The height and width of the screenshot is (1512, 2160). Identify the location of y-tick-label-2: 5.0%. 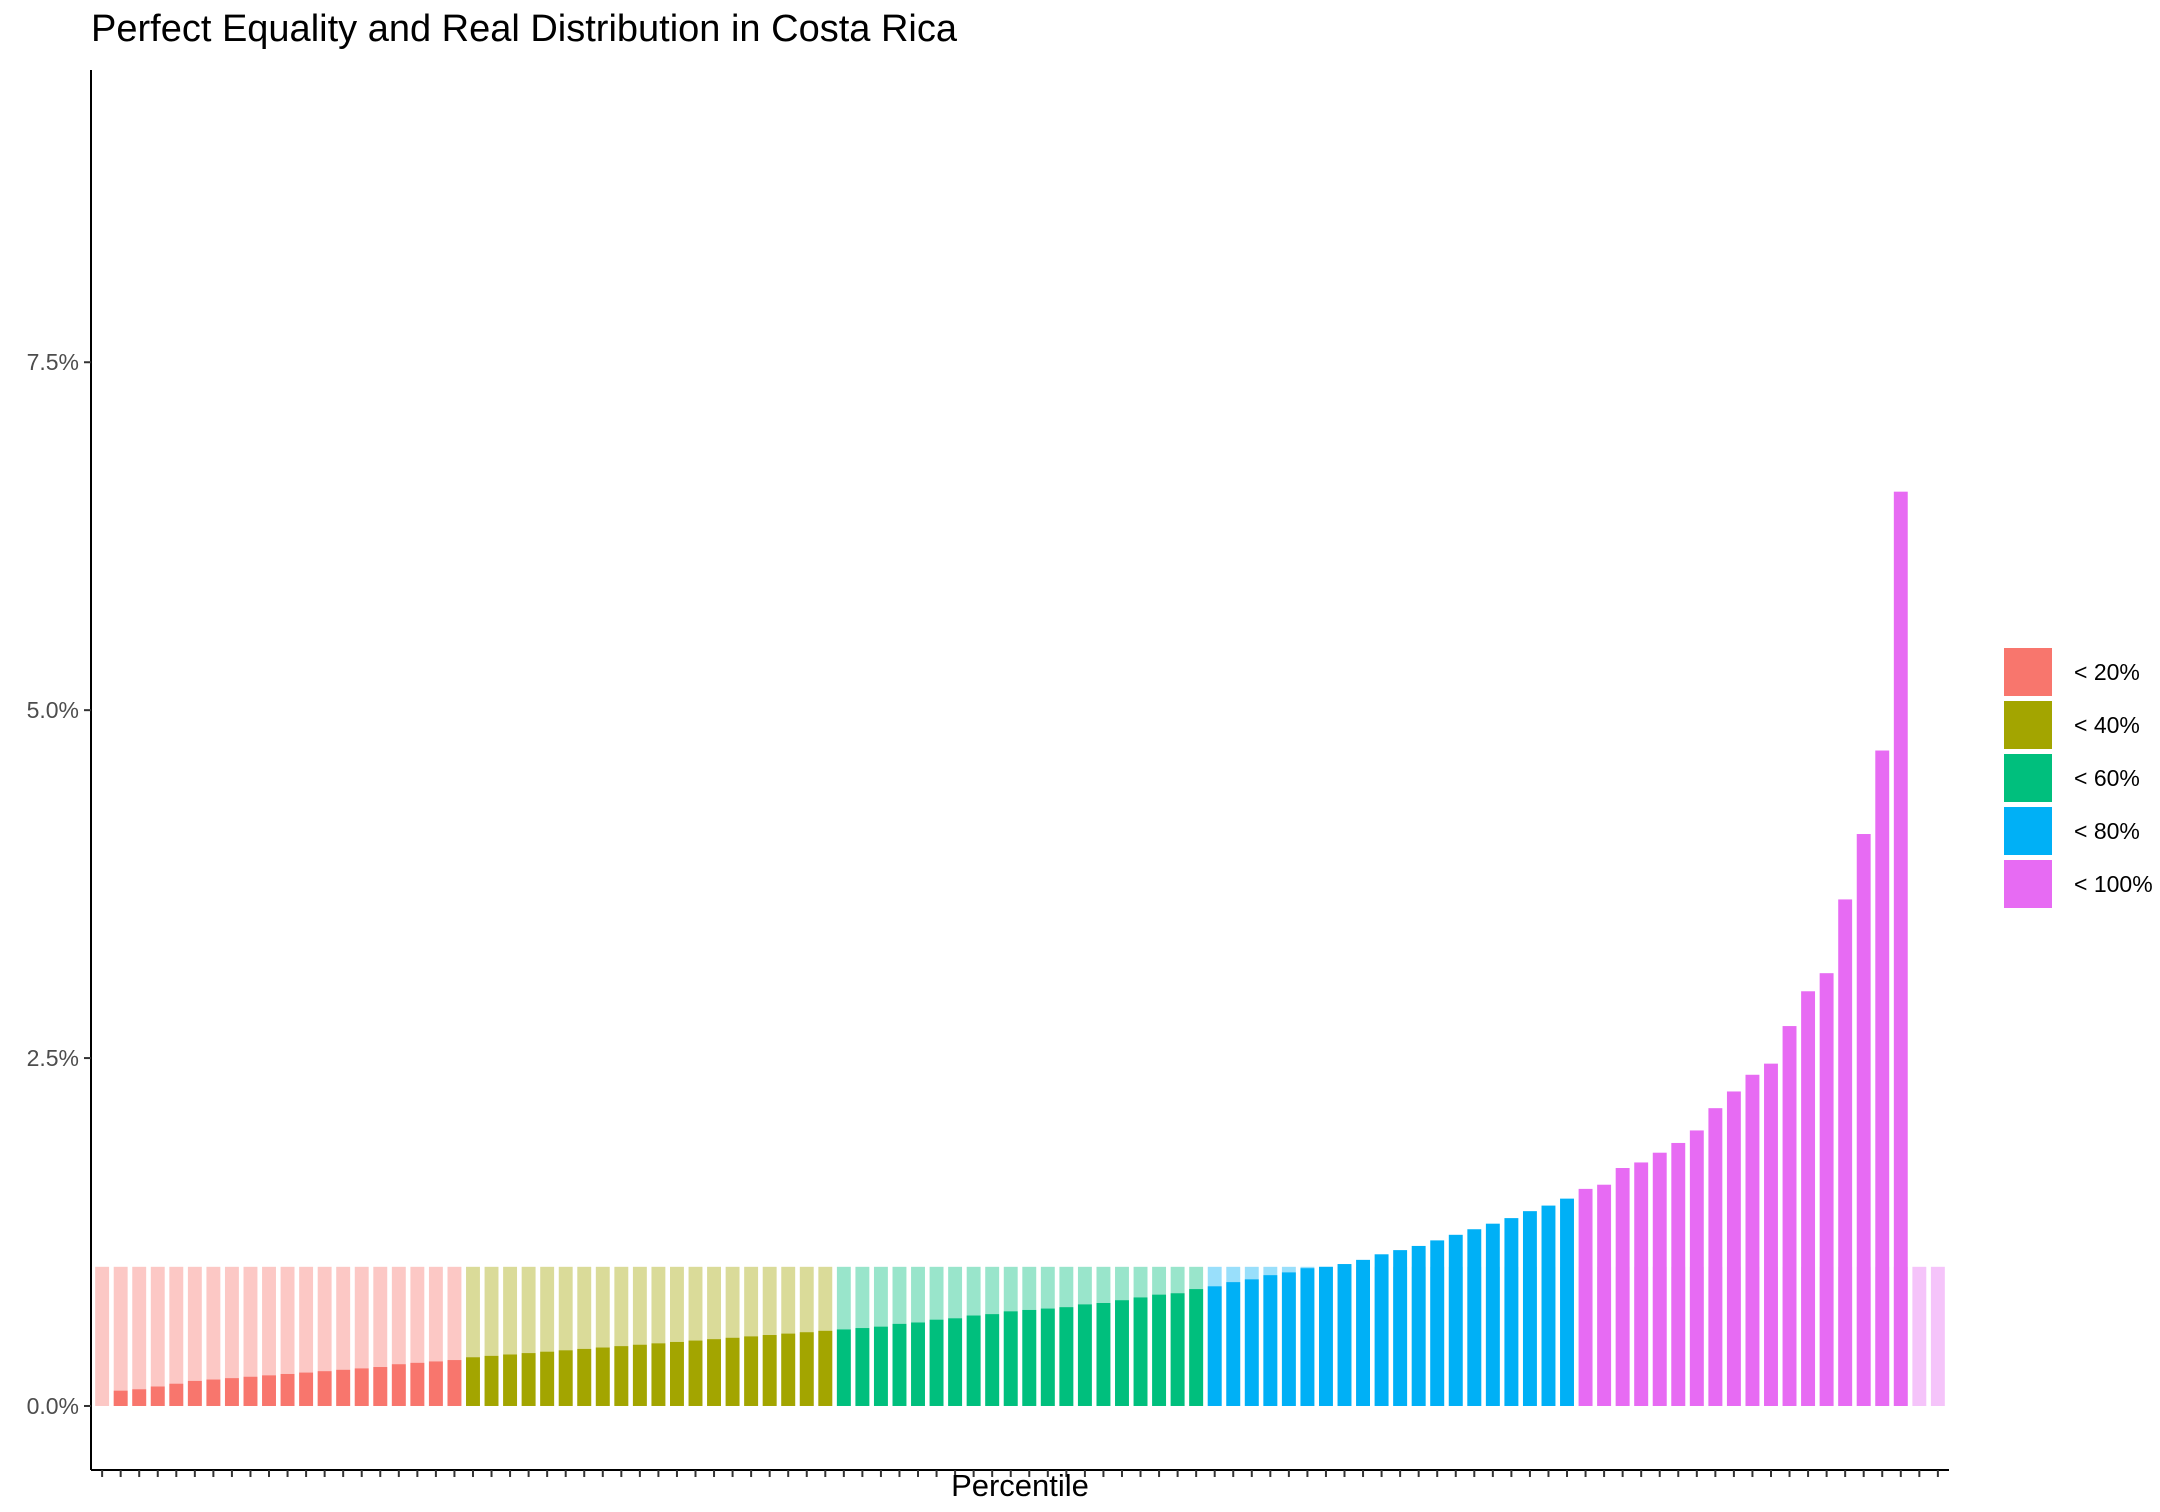
(53, 710).